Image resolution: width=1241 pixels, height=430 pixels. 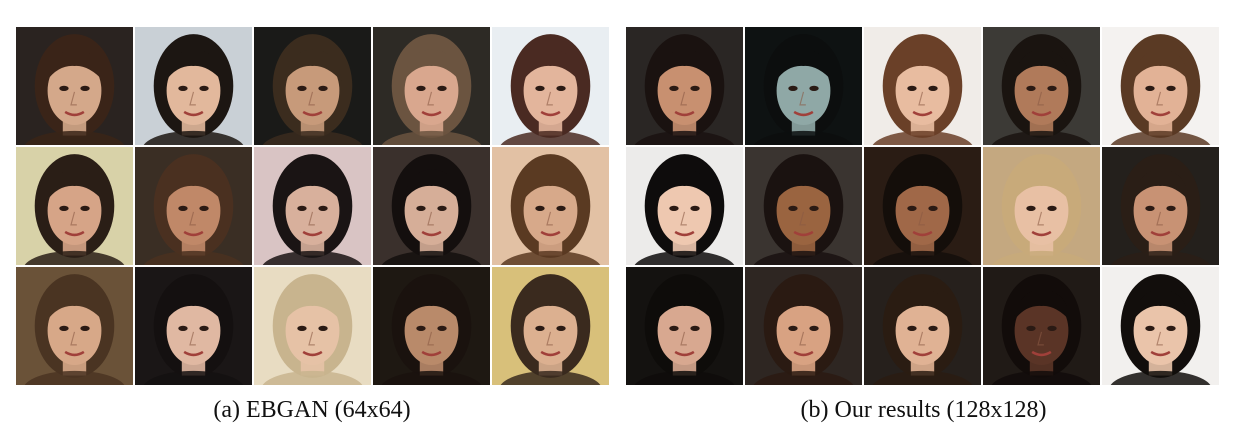 I want to click on caption-ebgan: (a) EBGAN (64x64), so click(x=312, y=410).